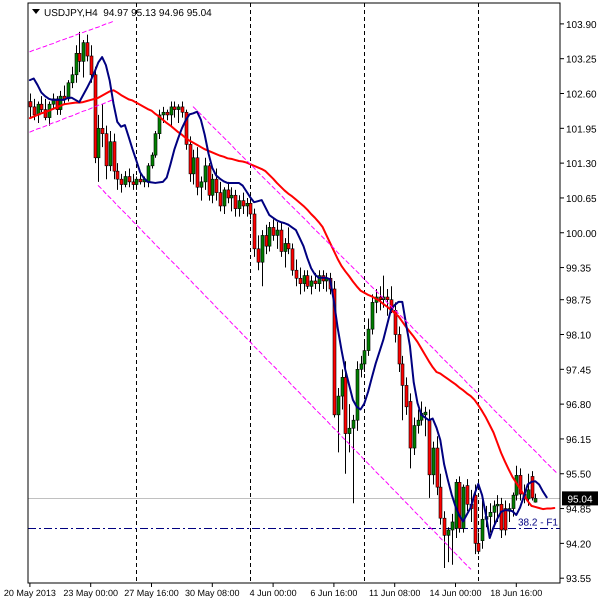 The width and height of the screenshot is (600, 600). What do you see at coordinates (455, 593) in the screenshot?
I see `x-tick-label: 14 Jun 00:00` at bounding box center [455, 593].